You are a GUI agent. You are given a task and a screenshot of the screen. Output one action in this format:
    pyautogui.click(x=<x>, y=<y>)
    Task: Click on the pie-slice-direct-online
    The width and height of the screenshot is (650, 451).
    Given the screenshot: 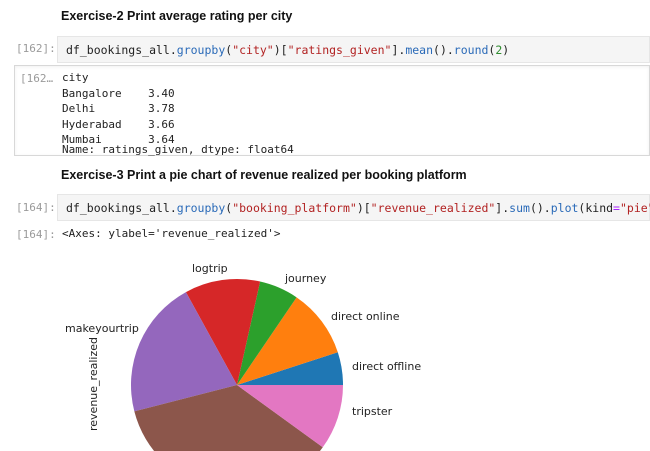 What is the action you would take?
    pyautogui.click(x=287, y=341)
    